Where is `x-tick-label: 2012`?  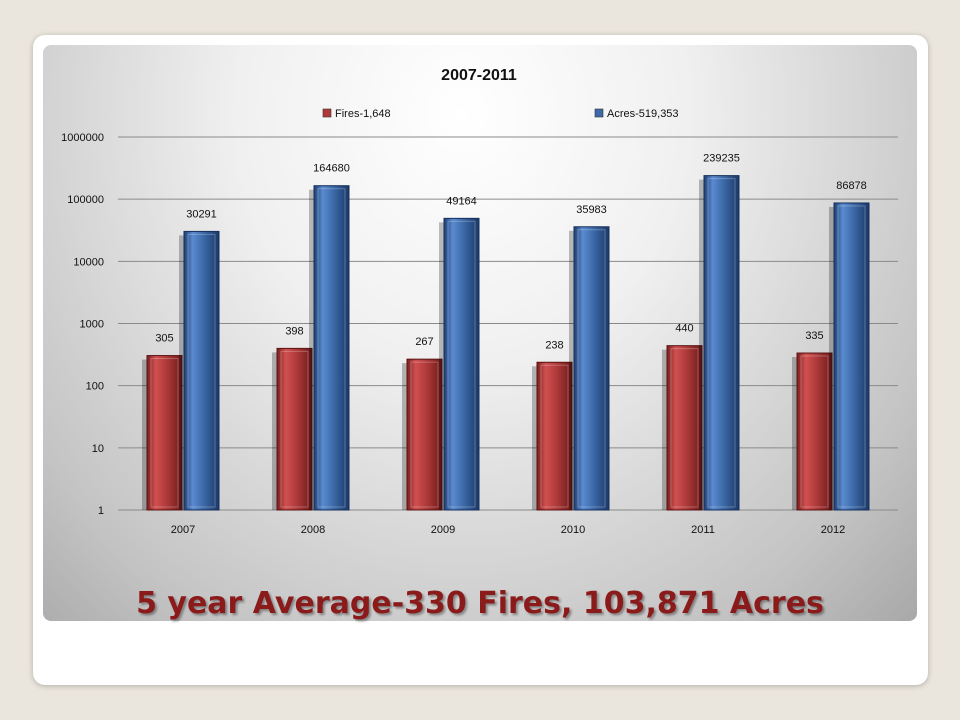
x-tick-label: 2012 is located at coordinates (833, 530).